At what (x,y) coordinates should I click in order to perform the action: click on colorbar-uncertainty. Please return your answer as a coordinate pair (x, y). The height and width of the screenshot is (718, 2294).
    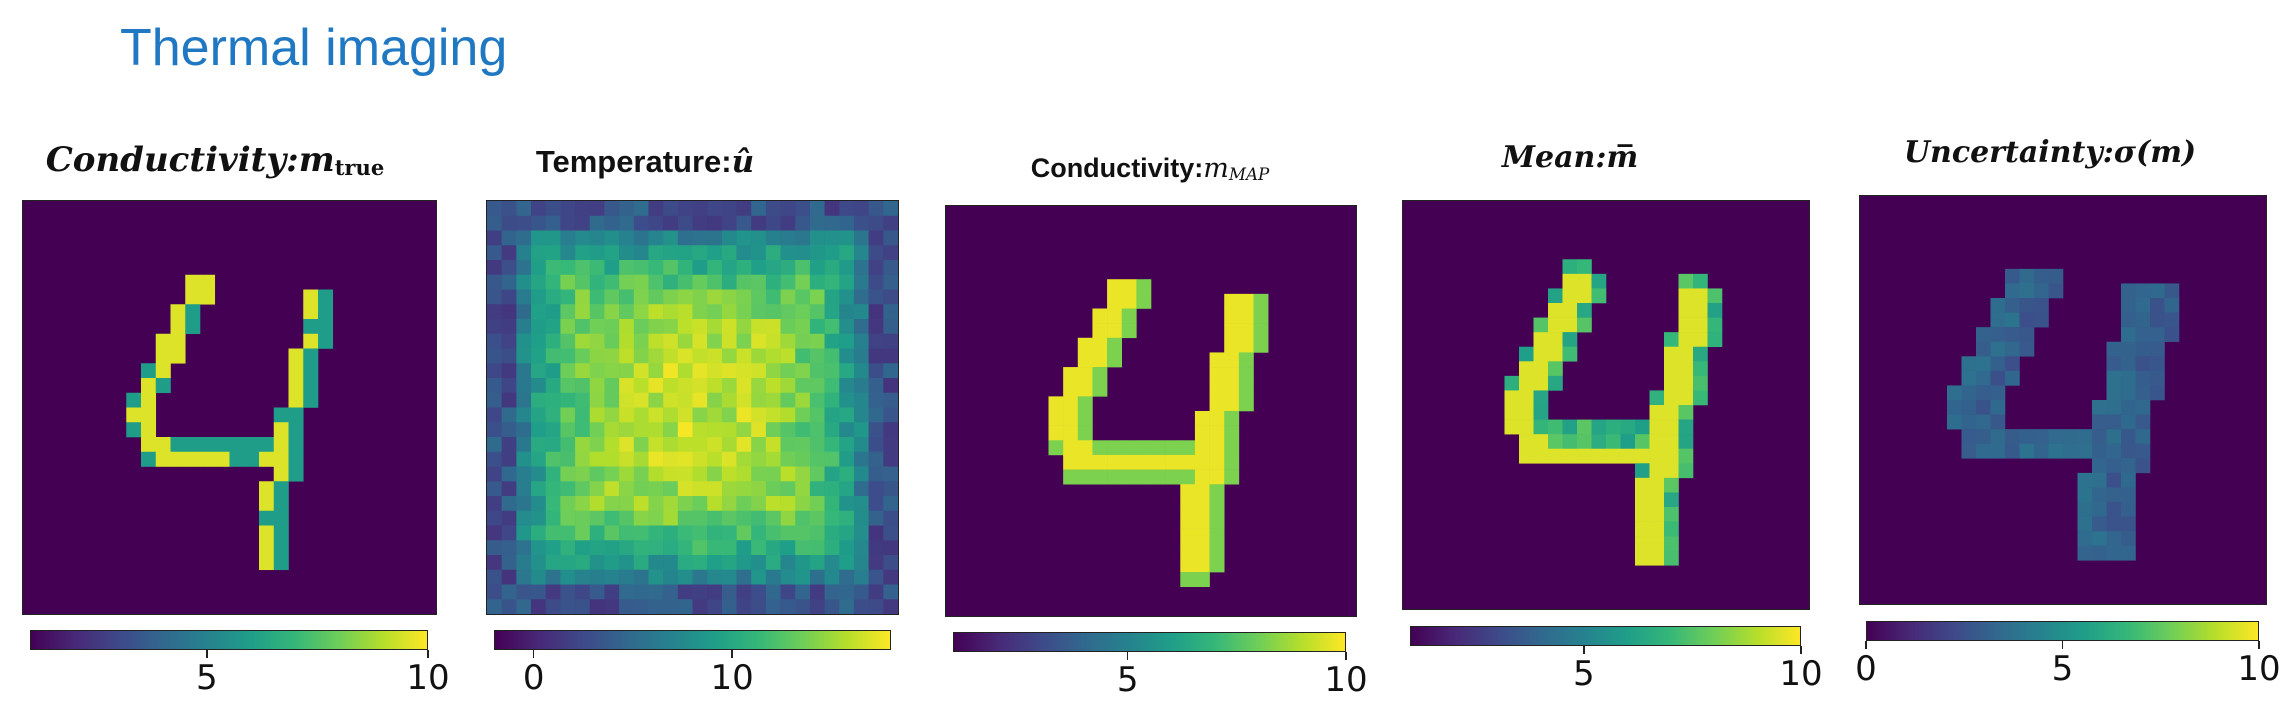
    Looking at the image, I should click on (2062, 631).